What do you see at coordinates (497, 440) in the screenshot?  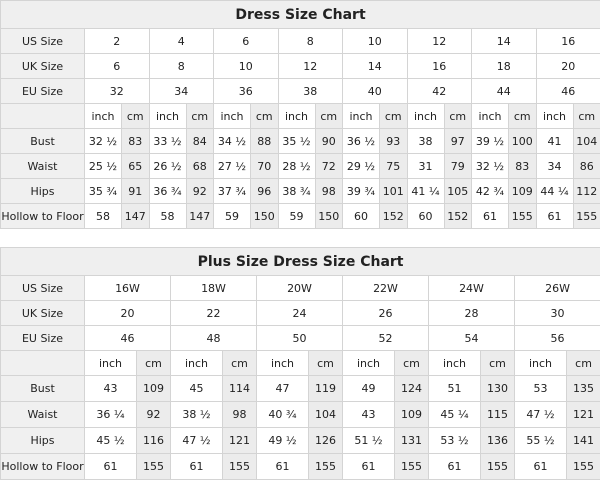 I see `cm-value: 136` at bounding box center [497, 440].